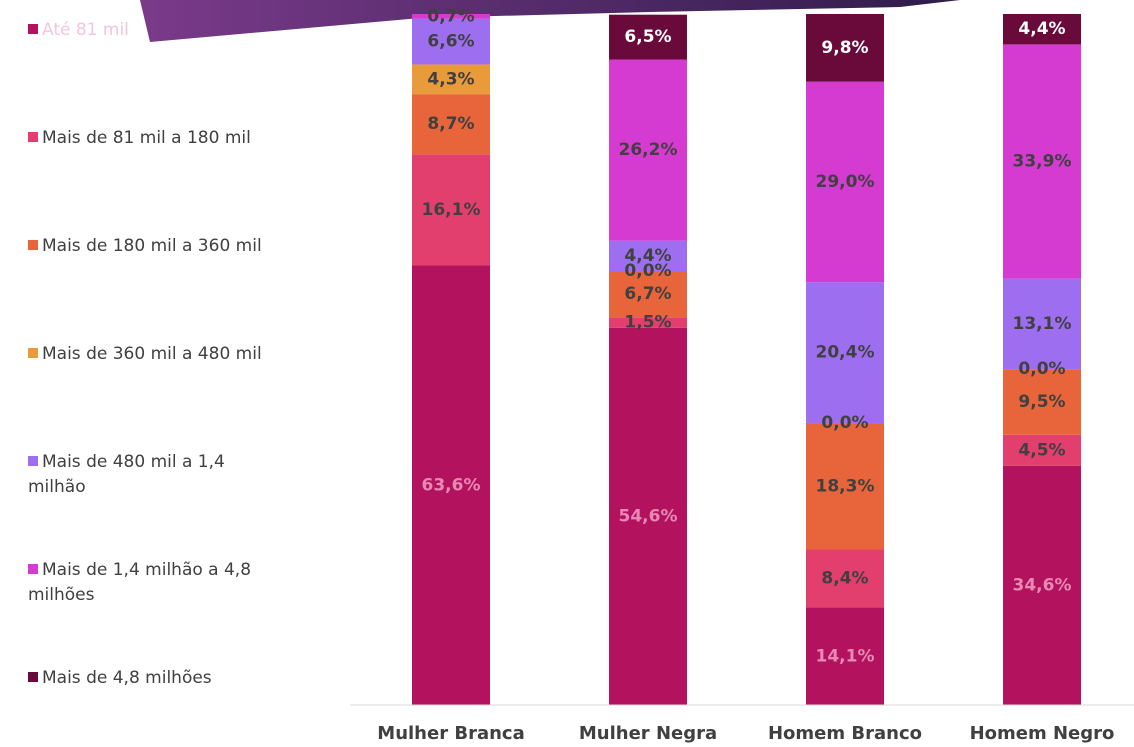 Image resolution: width=1134 pixels, height=747 pixels. Describe the element at coordinates (85, 30) in the screenshot. I see `legend-label: Até 81 mil` at that location.